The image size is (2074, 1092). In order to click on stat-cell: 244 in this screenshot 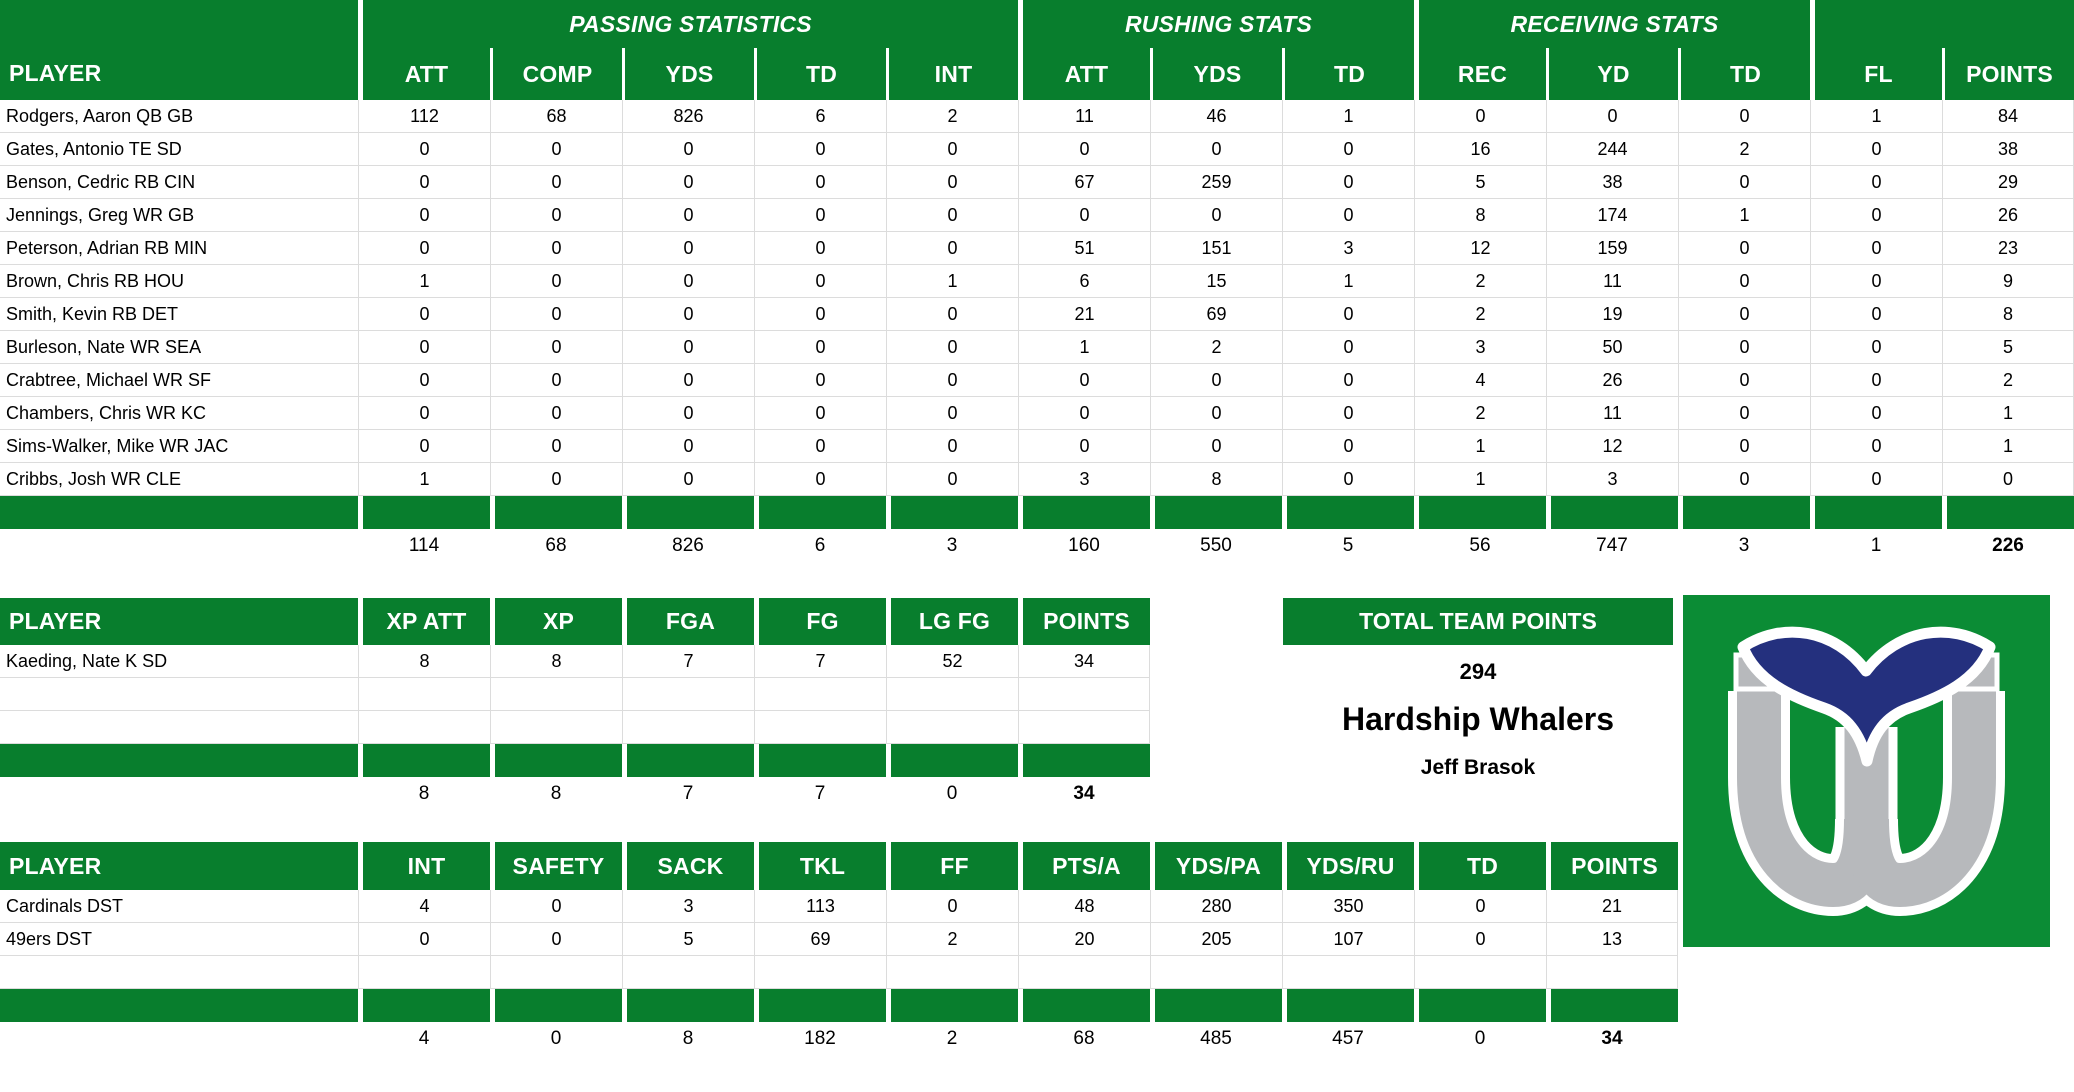, I will do `click(1612, 149)`.